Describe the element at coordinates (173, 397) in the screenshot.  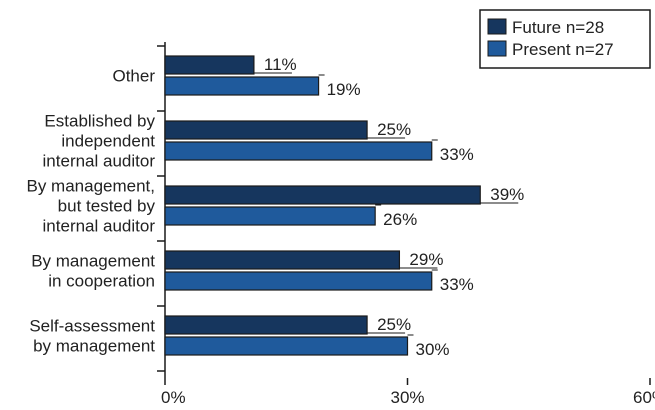
I see `x-tick-label: 0%` at that location.